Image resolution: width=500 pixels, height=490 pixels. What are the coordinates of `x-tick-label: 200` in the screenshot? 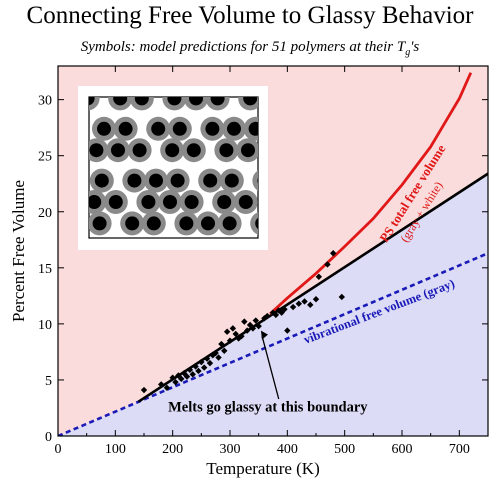 It's located at (172, 449).